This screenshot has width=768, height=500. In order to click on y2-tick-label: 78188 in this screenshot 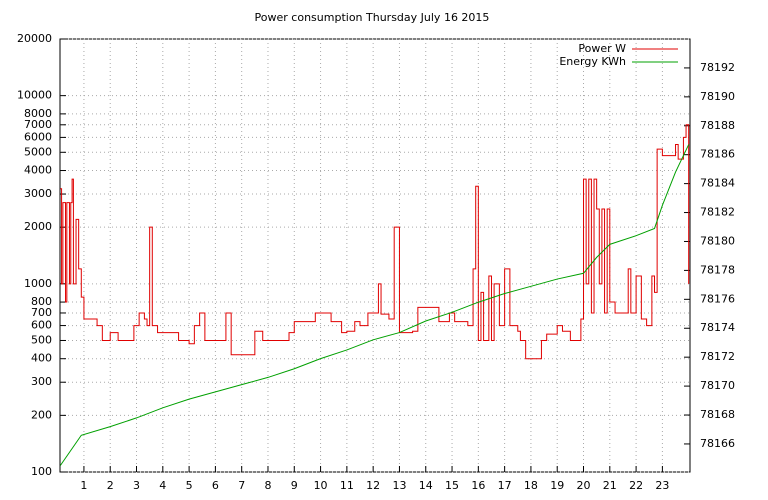, I will do `click(717, 125)`.